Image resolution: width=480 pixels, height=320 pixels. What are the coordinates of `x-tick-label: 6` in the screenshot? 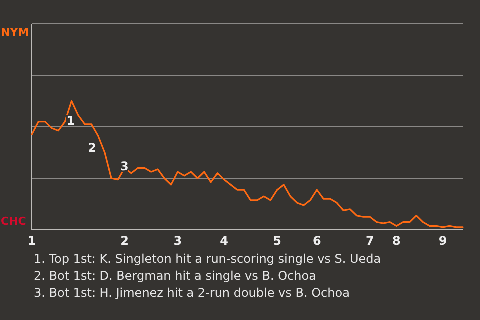 It's located at (317, 241).